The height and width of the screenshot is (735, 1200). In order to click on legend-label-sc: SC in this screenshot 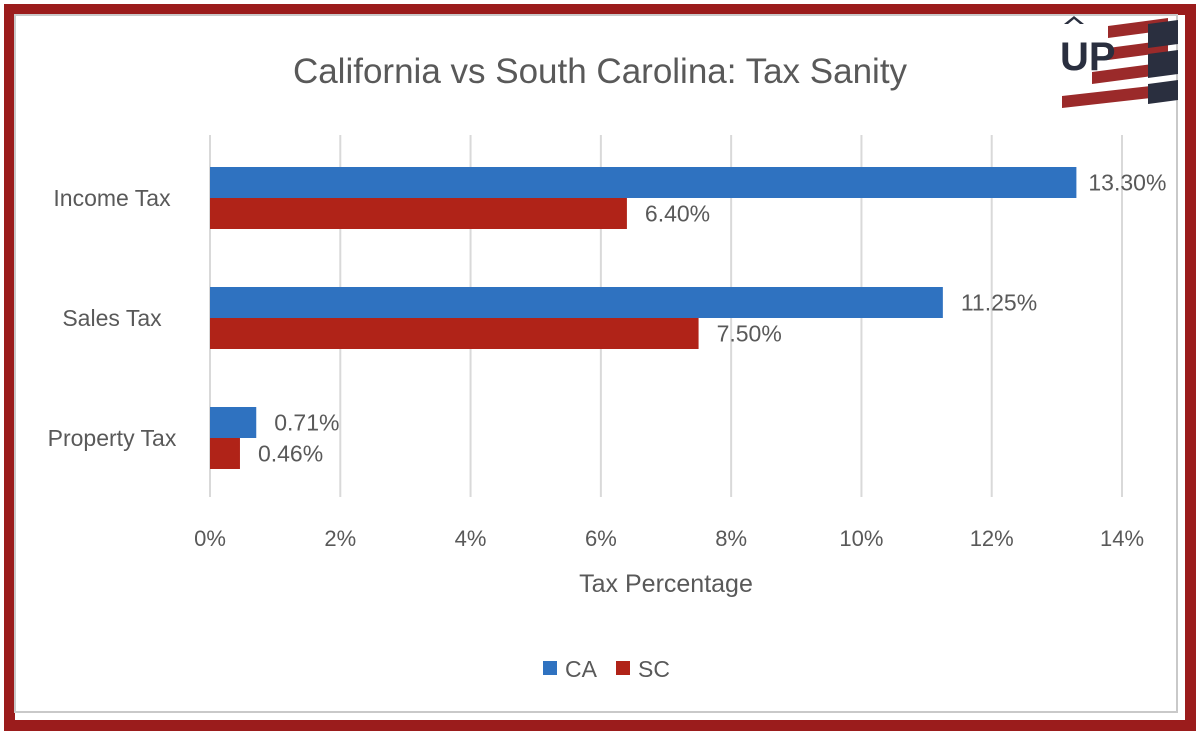, I will do `click(654, 669)`.